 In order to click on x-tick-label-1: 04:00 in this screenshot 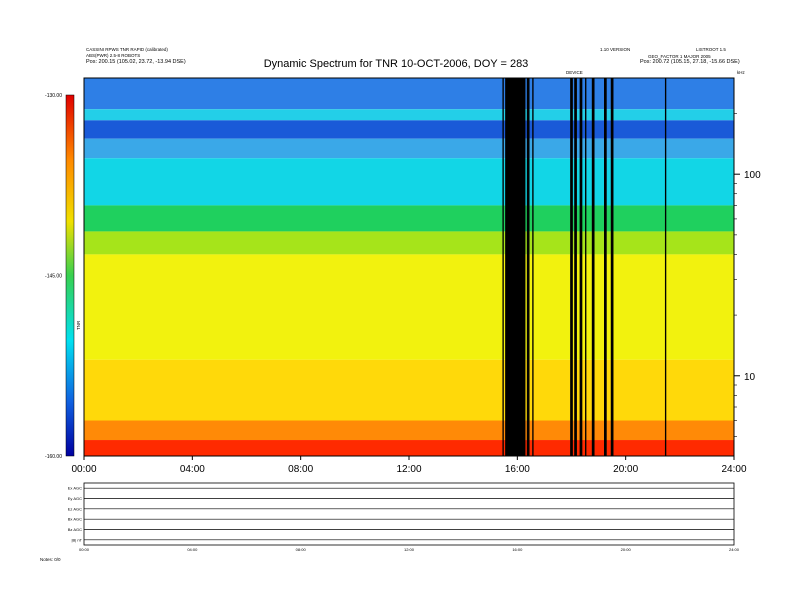, I will do `click(192, 469)`.